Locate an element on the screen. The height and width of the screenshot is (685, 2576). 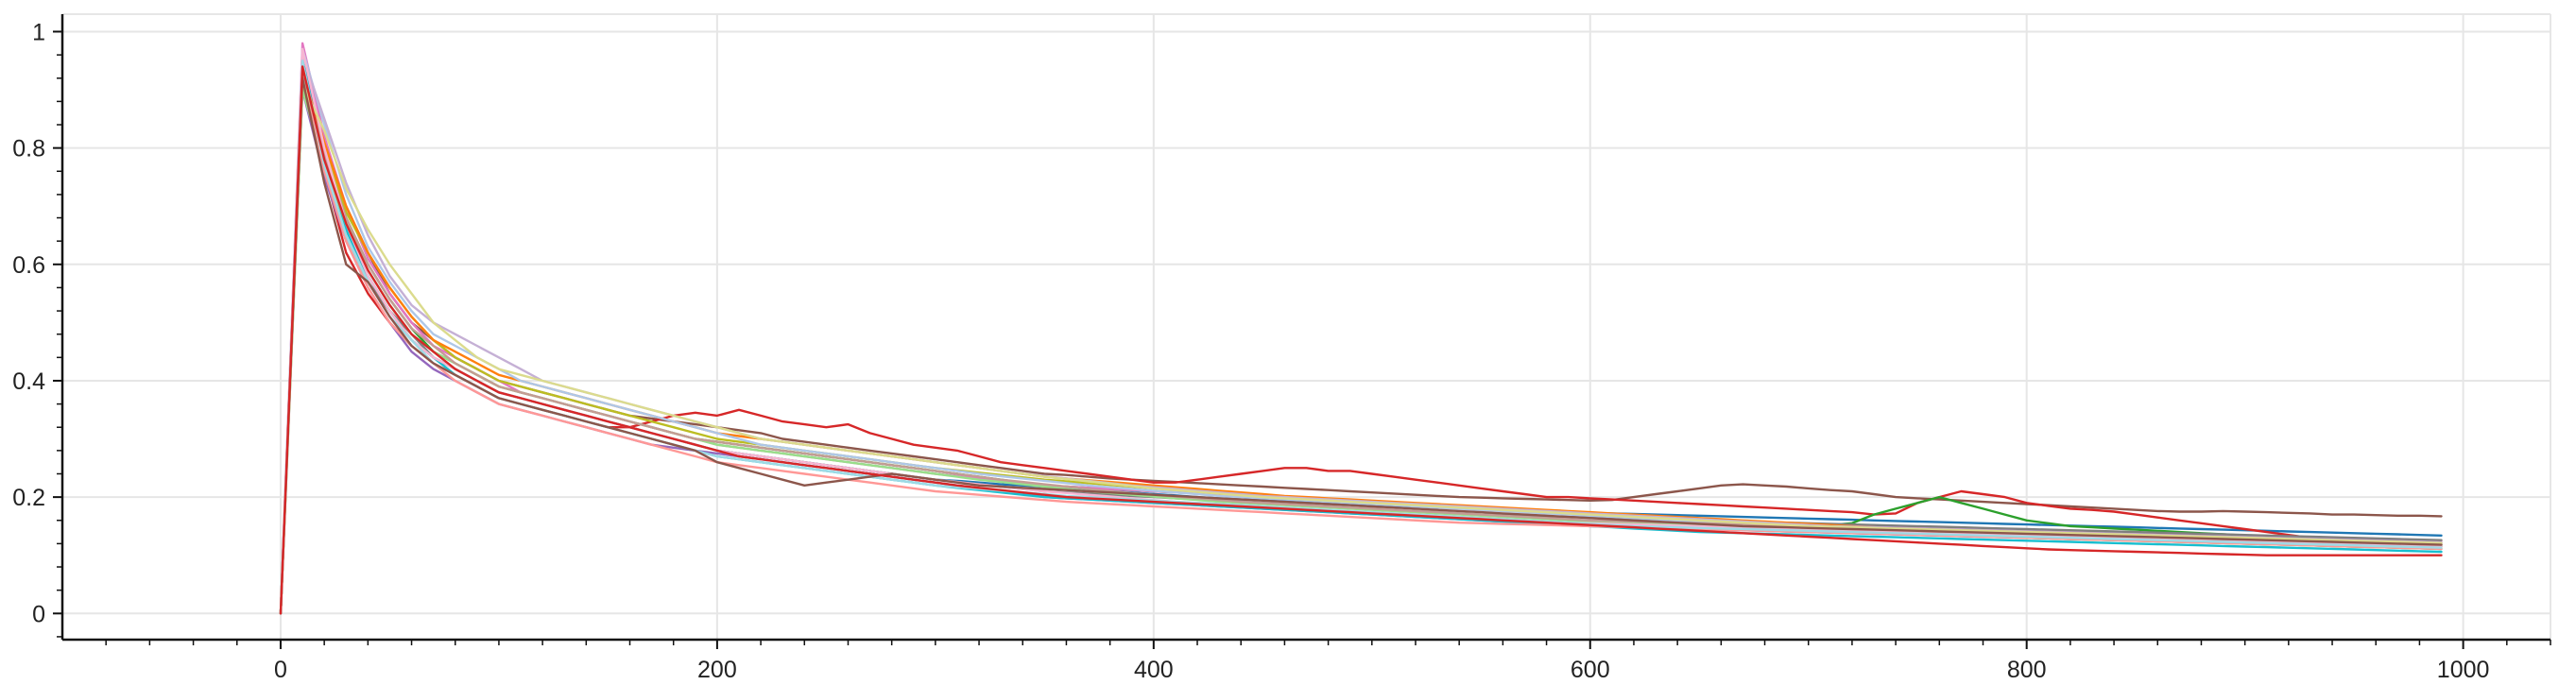
x-tick-label: 1000 is located at coordinates (2463, 668).